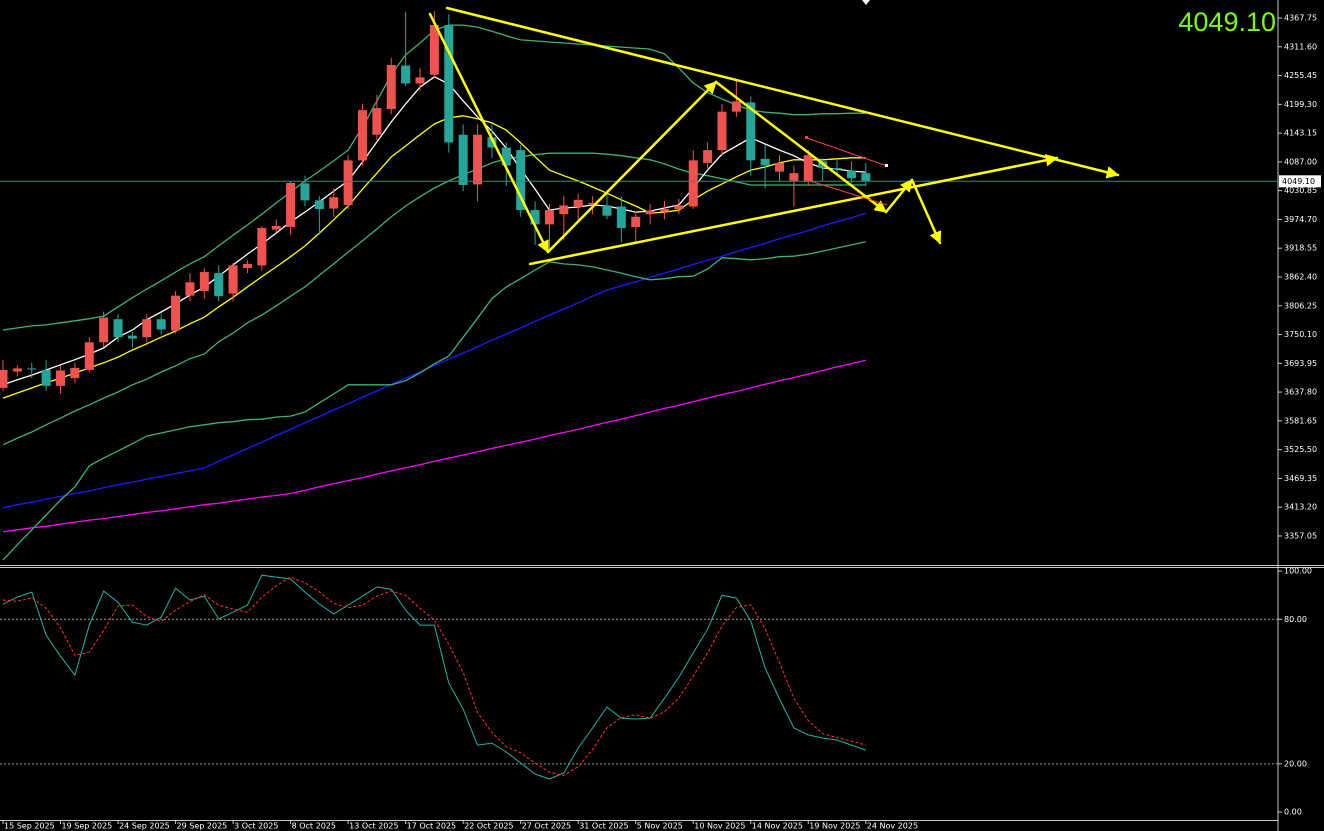 Image resolution: width=1324 pixels, height=831 pixels. Describe the element at coordinates (488, 826) in the screenshot. I see `x-tick-label: 22 Oct 2025` at that location.